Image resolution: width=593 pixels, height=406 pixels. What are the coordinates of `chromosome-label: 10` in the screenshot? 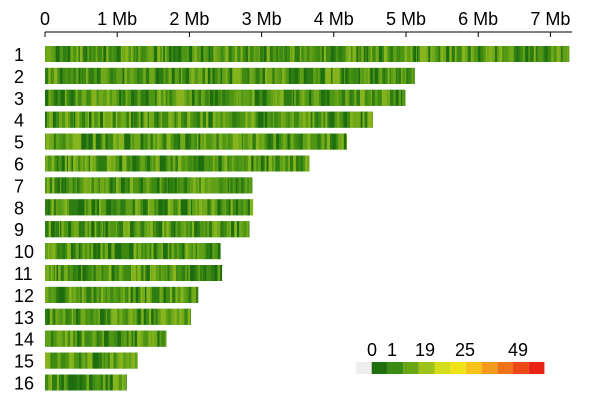 It's located at (24, 252).